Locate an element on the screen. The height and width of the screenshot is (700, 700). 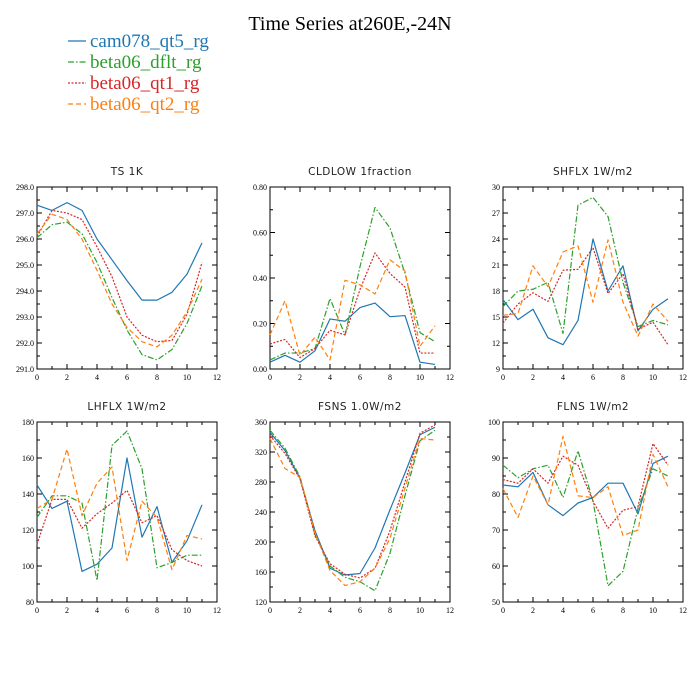
y-tick-label: 50 is located at coordinates (496, 602).